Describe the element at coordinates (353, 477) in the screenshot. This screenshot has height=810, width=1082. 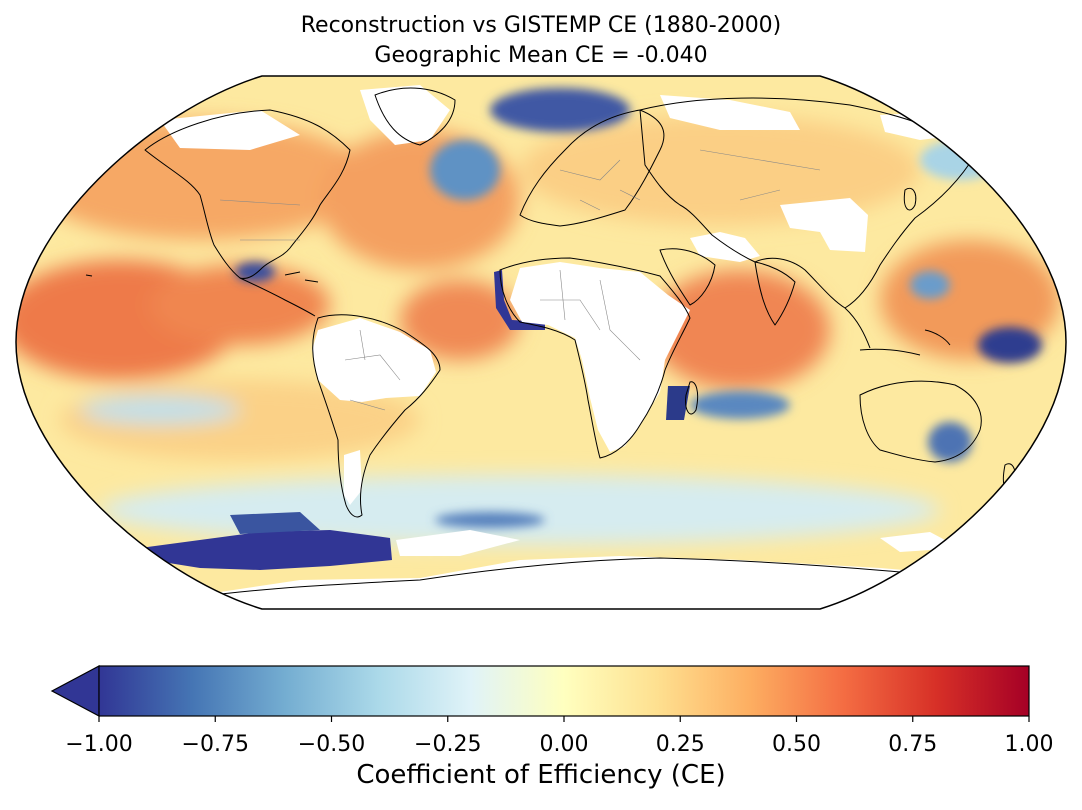
I see `missing-patagonia` at that location.